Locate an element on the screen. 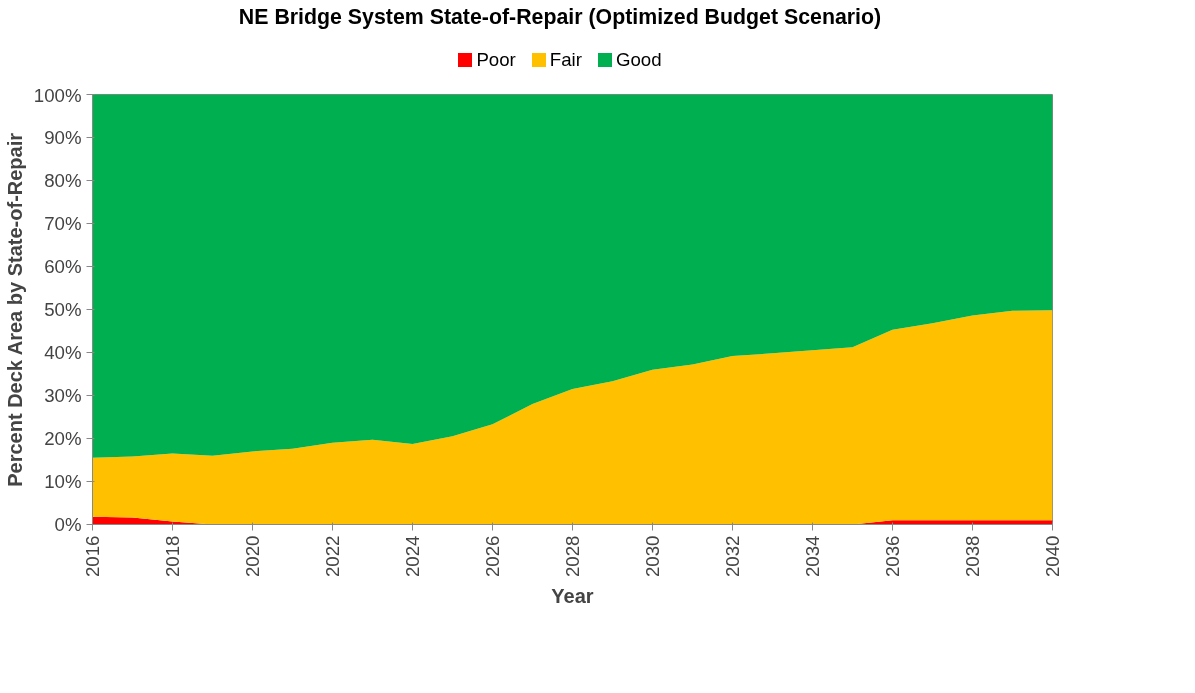  x-tick-label: 2028 is located at coordinates (572, 556).